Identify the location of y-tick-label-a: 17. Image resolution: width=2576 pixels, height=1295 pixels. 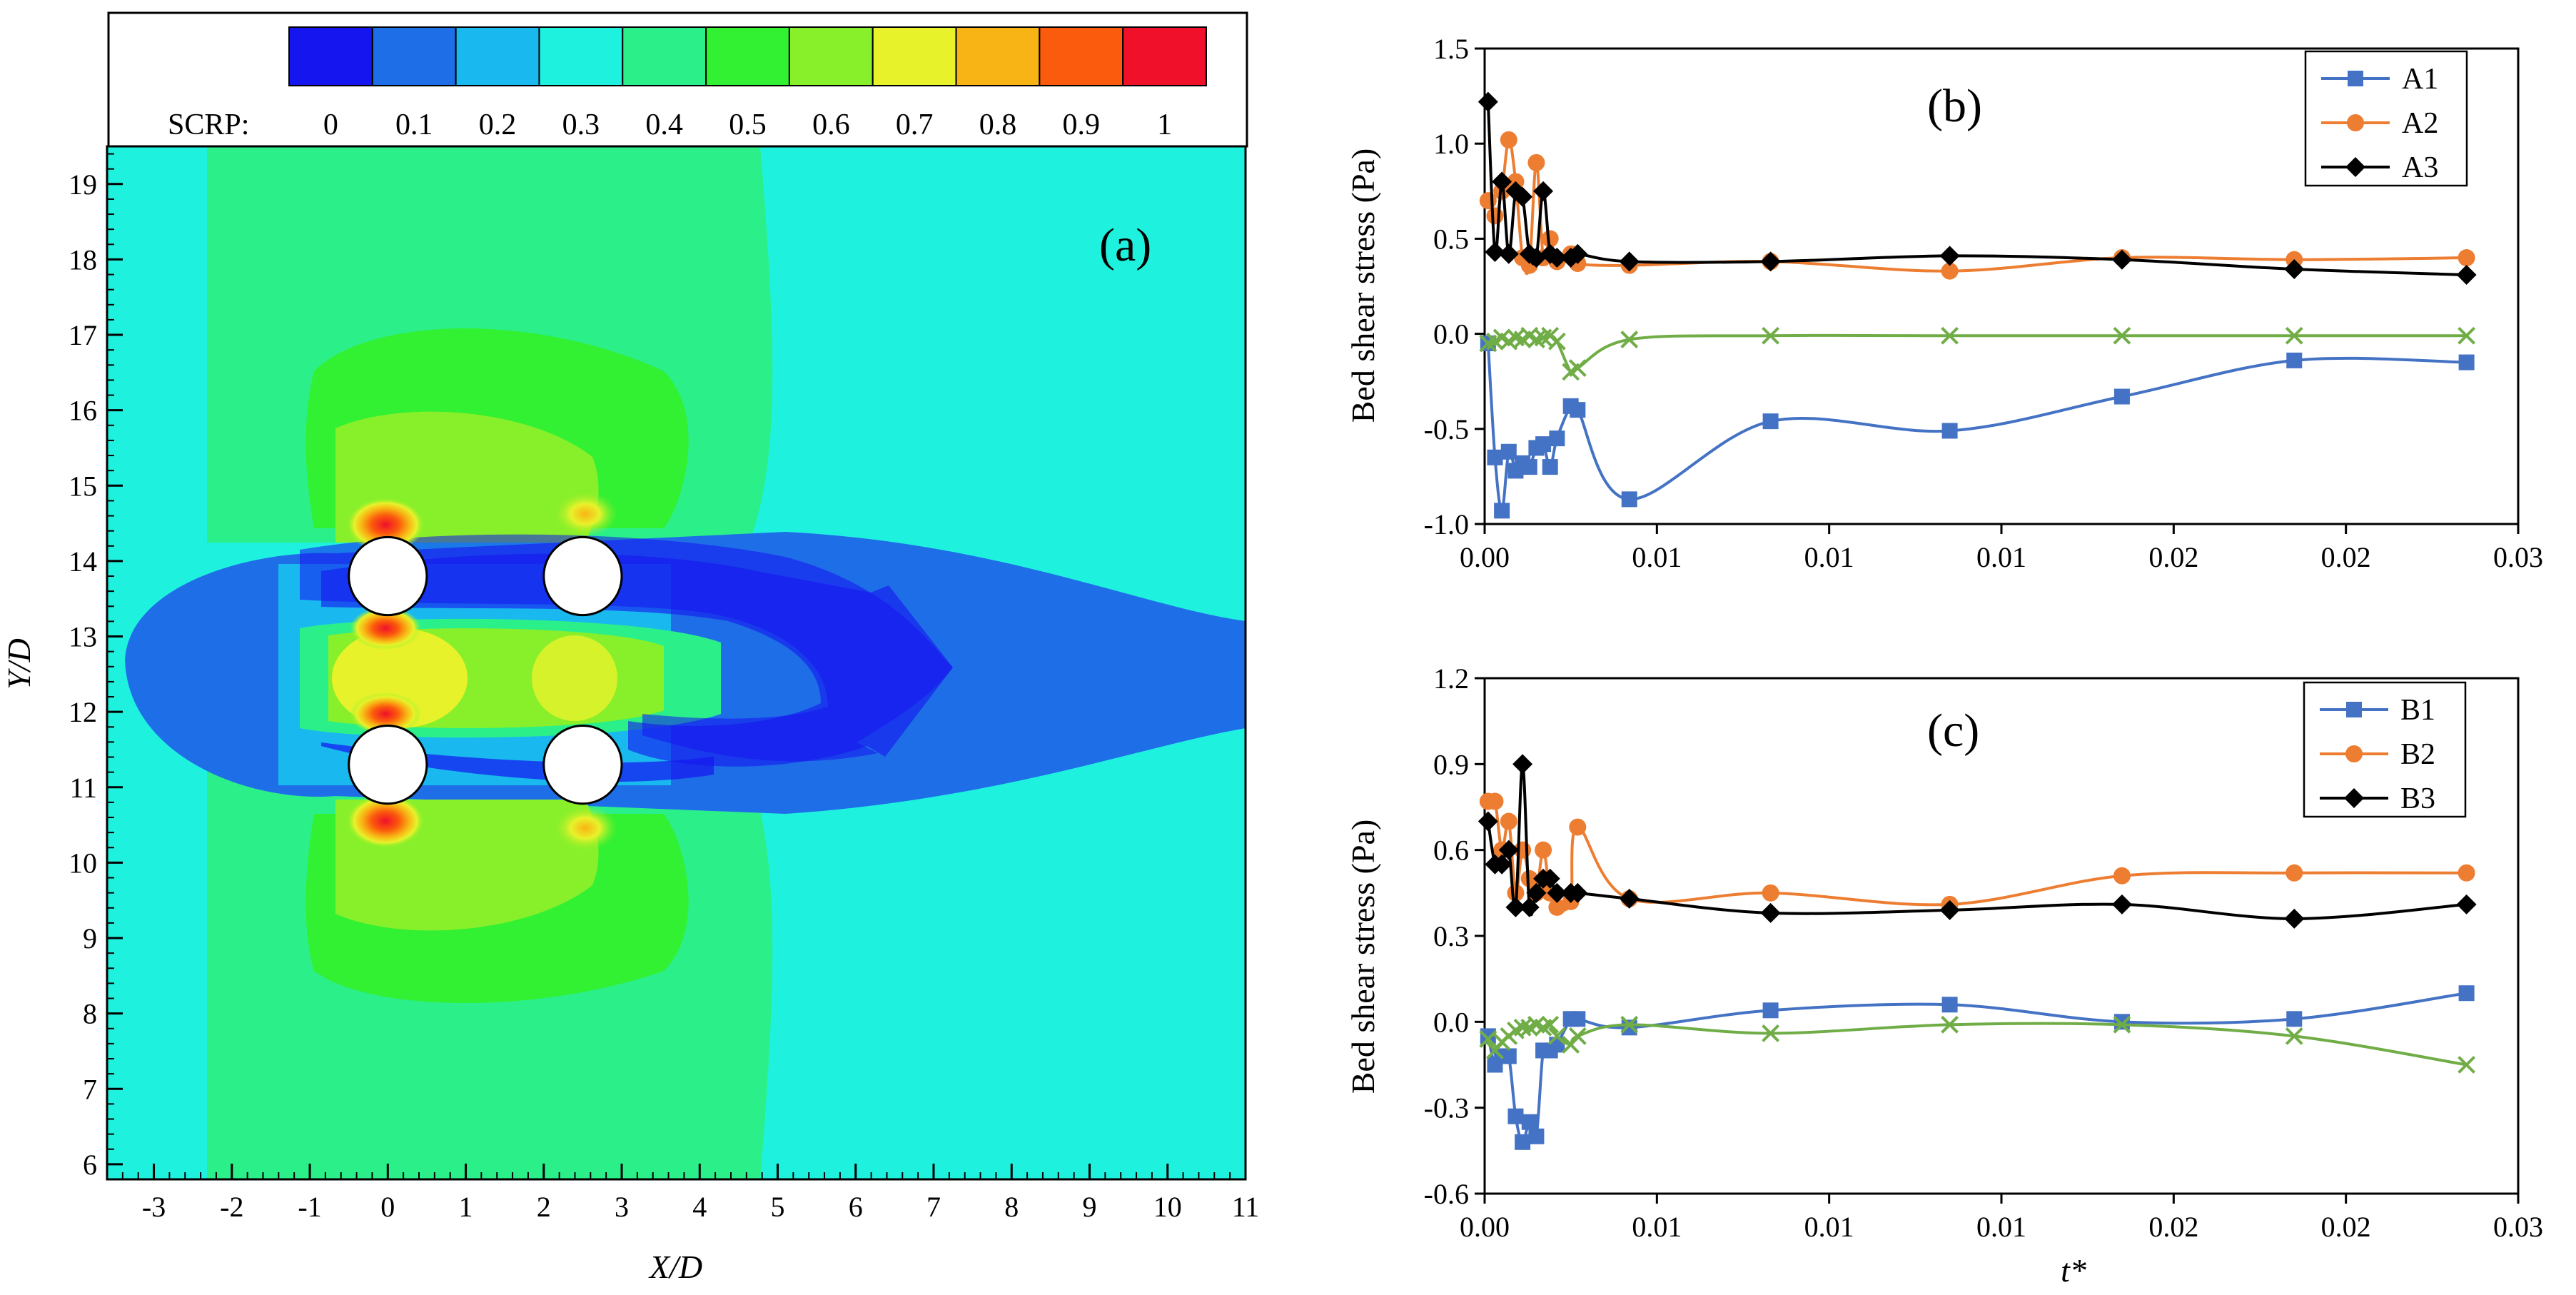
(83, 335).